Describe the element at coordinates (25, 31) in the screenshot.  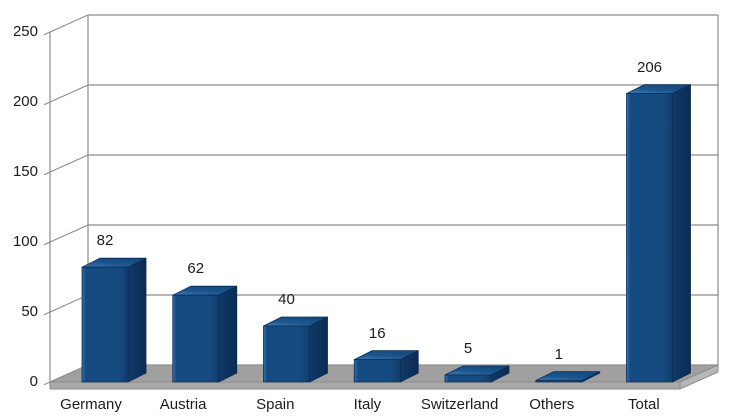
I see `y-tick-label: 250` at that location.